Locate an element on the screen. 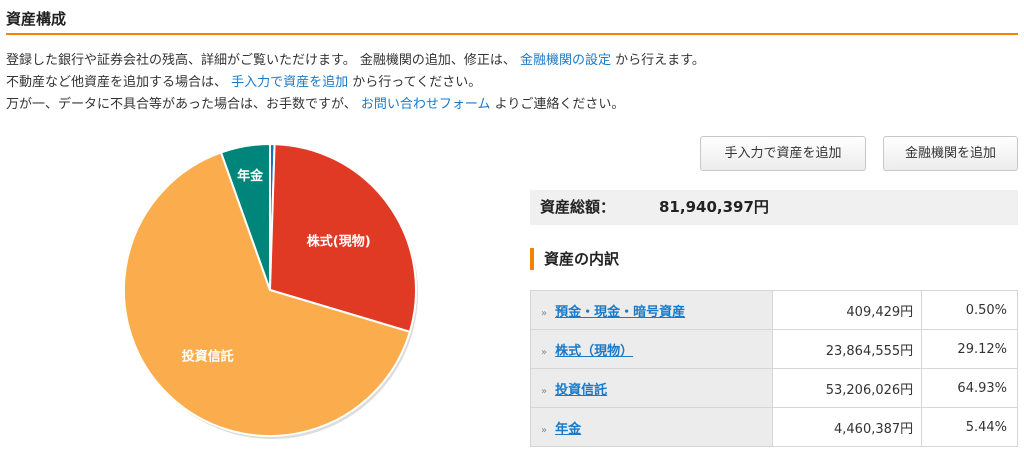 This screenshot has width=1024, height=457. institution-settings-link: 金融機関の設定 is located at coordinates (565, 60).